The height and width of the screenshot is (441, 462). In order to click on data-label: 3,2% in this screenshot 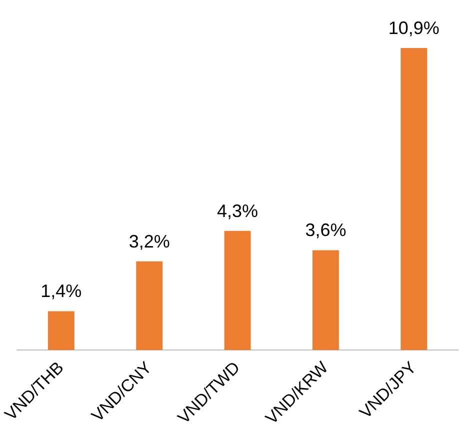, I will do `click(149, 241)`.